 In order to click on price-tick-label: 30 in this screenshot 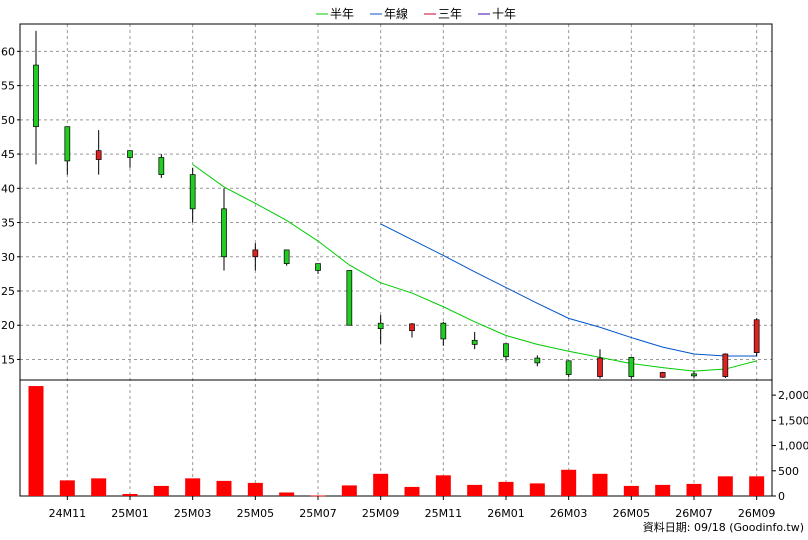, I will do `click(8, 257)`.